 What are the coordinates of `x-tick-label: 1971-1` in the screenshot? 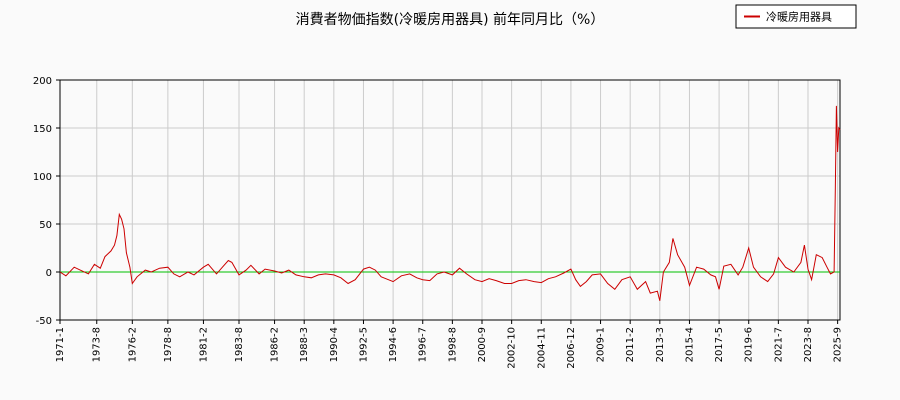 It's located at (60, 344).